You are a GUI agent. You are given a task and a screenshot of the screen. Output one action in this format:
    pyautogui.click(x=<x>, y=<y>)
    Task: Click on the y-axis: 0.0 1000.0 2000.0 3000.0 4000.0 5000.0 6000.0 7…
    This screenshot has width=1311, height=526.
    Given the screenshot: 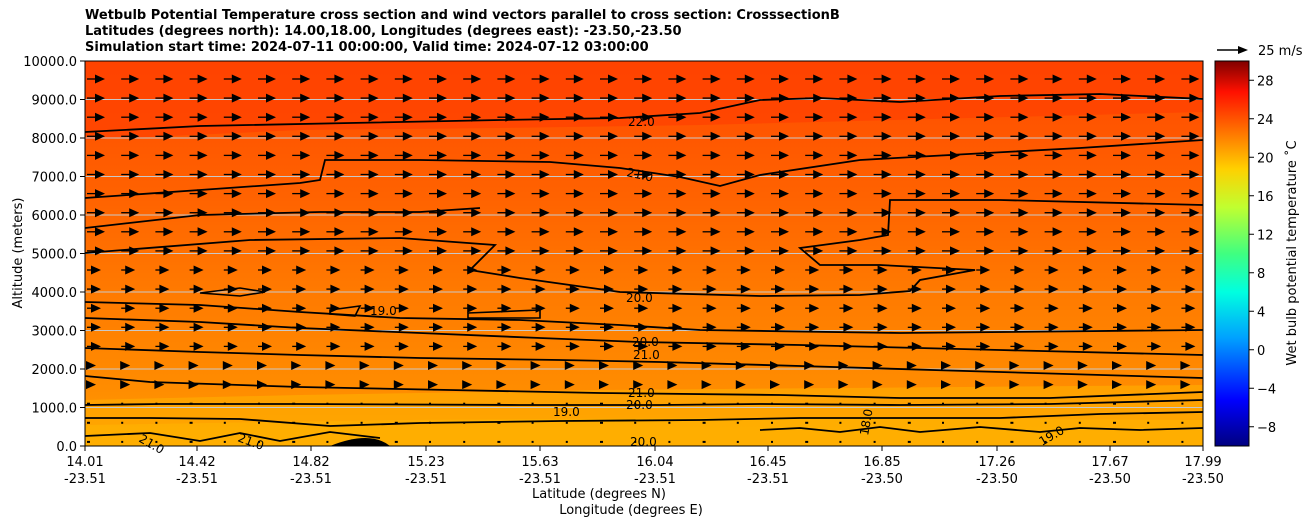 What is the action you would take?
    pyautogui.click(x=54, y=255)
    